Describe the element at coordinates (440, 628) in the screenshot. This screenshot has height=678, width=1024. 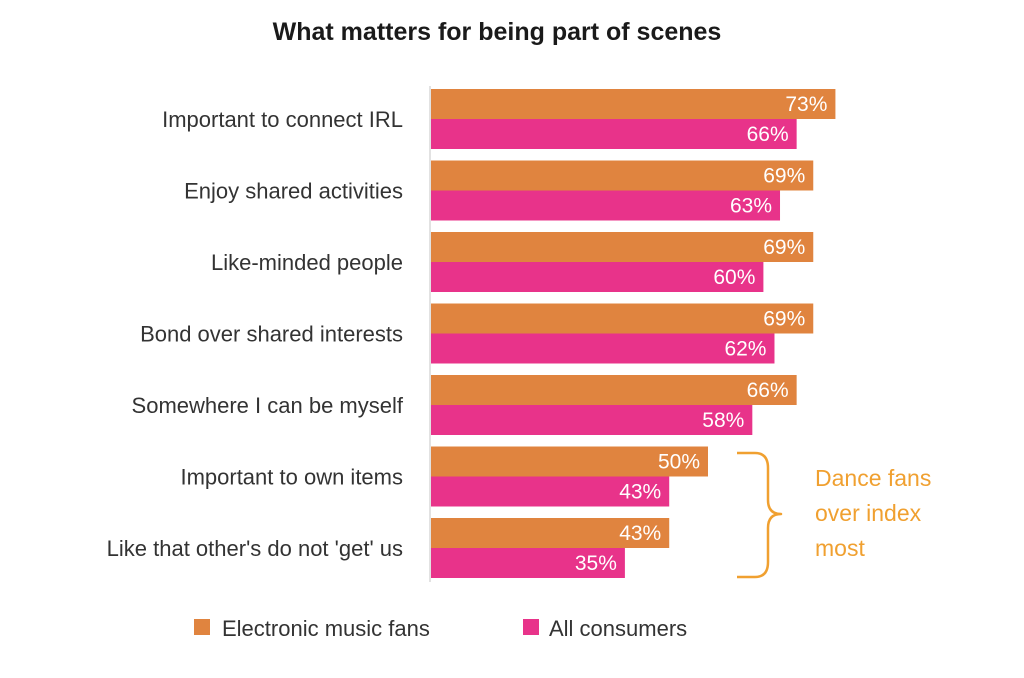
I see `legend: Electronic music fans All consumers` at that location.